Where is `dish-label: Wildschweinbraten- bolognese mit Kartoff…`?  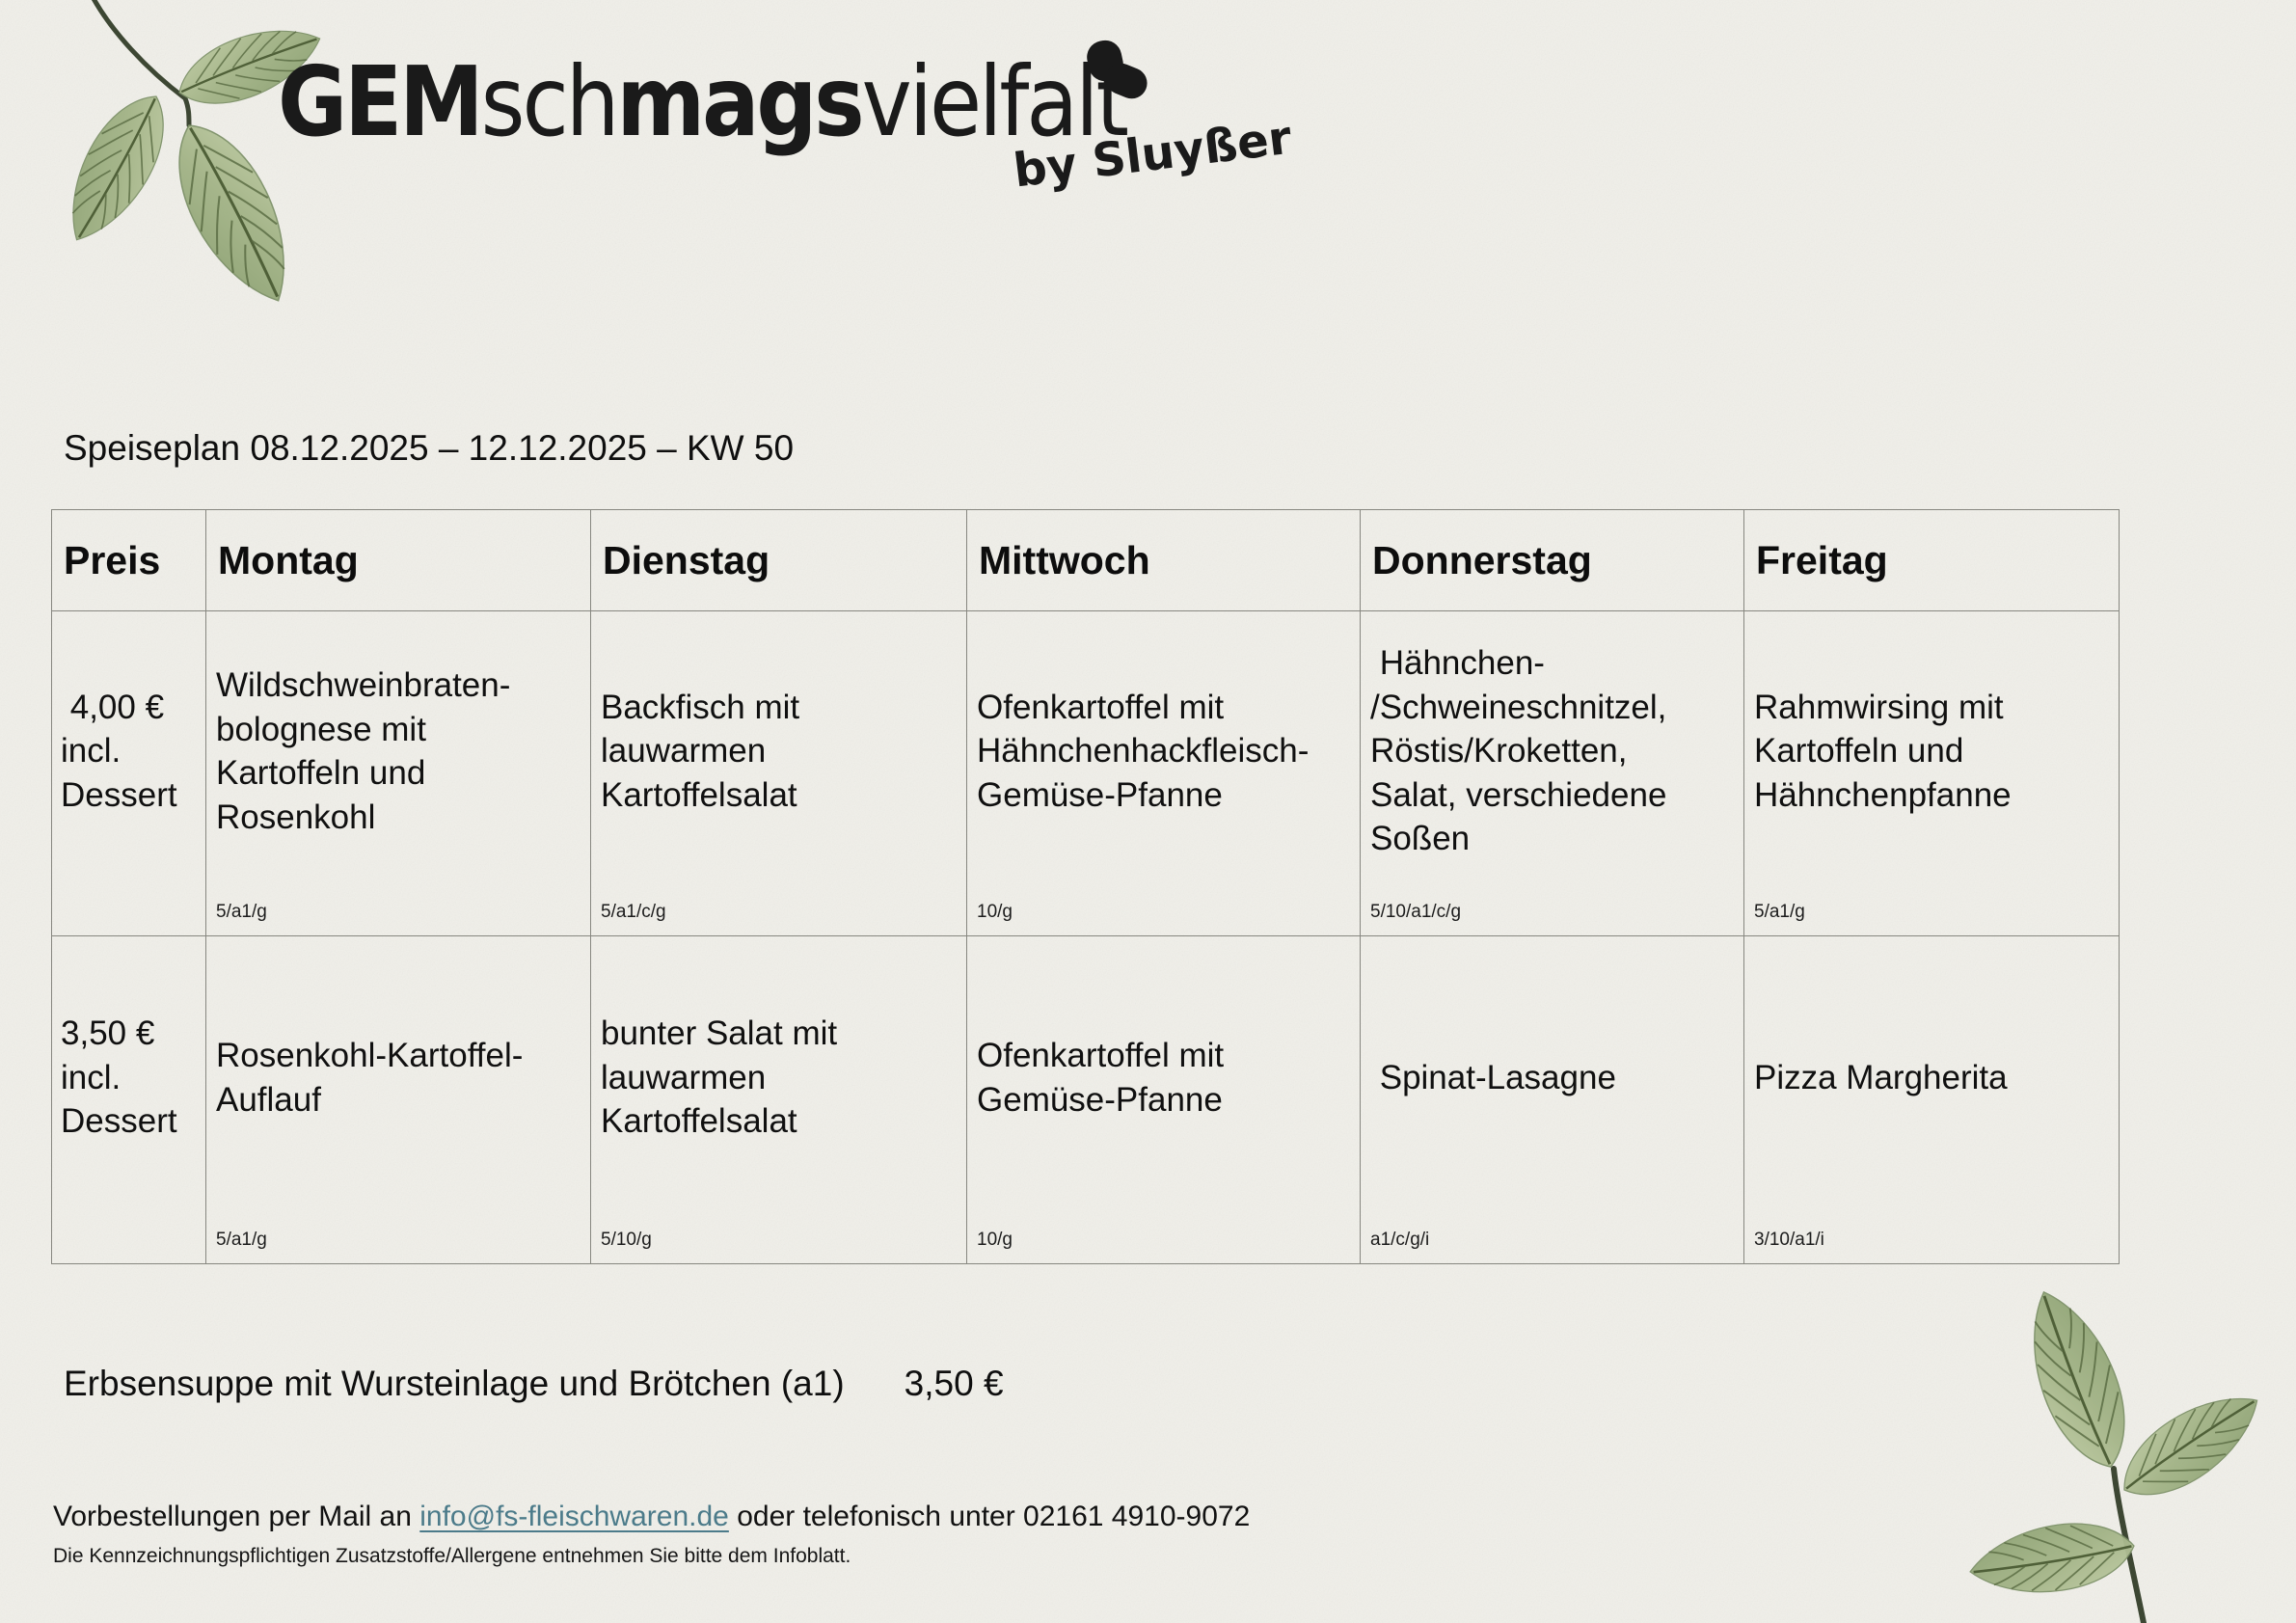 dish-label: Wildschweinbraten- bolognese mit Kartoff… is located at coordinates (363, 751).